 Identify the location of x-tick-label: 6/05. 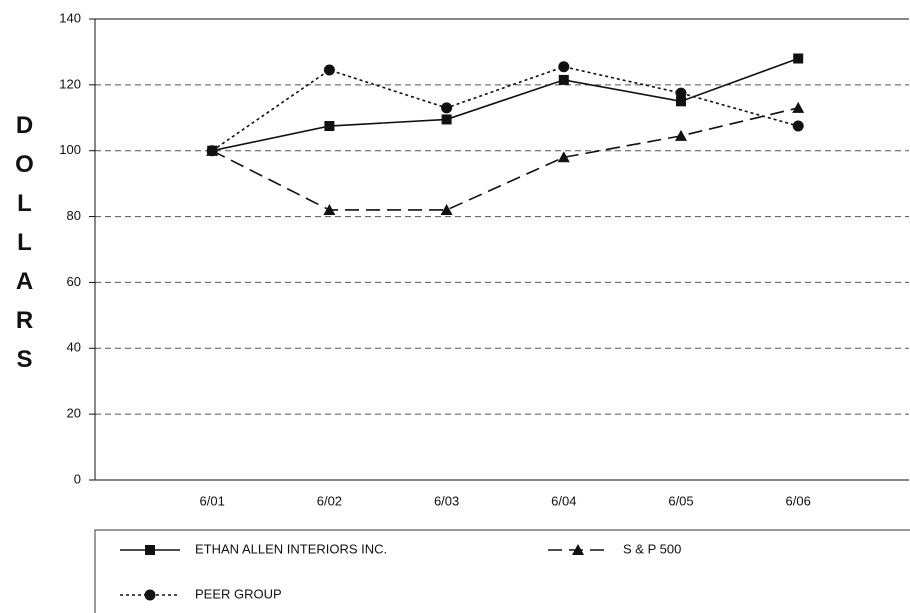
(680, 500).